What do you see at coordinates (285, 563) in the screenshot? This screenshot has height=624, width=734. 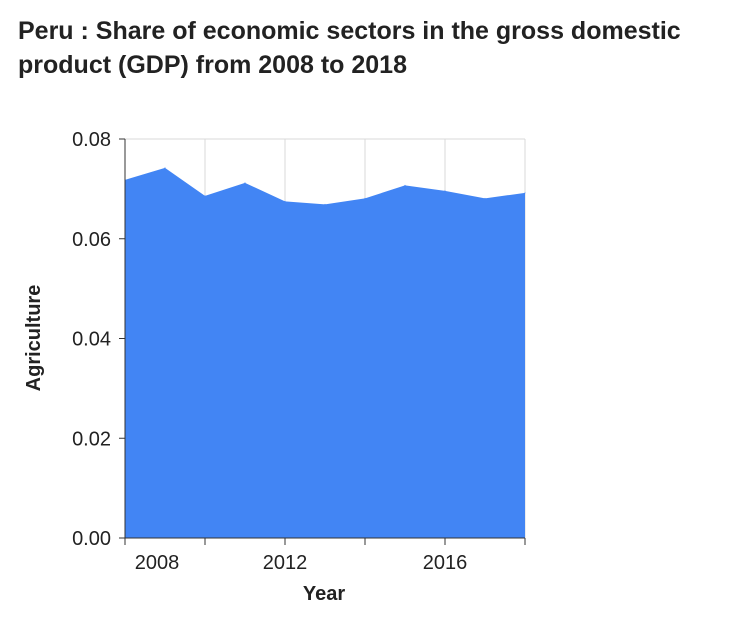 I see `x-tick-label-2012: 2012` at bounding box center [285, 563].